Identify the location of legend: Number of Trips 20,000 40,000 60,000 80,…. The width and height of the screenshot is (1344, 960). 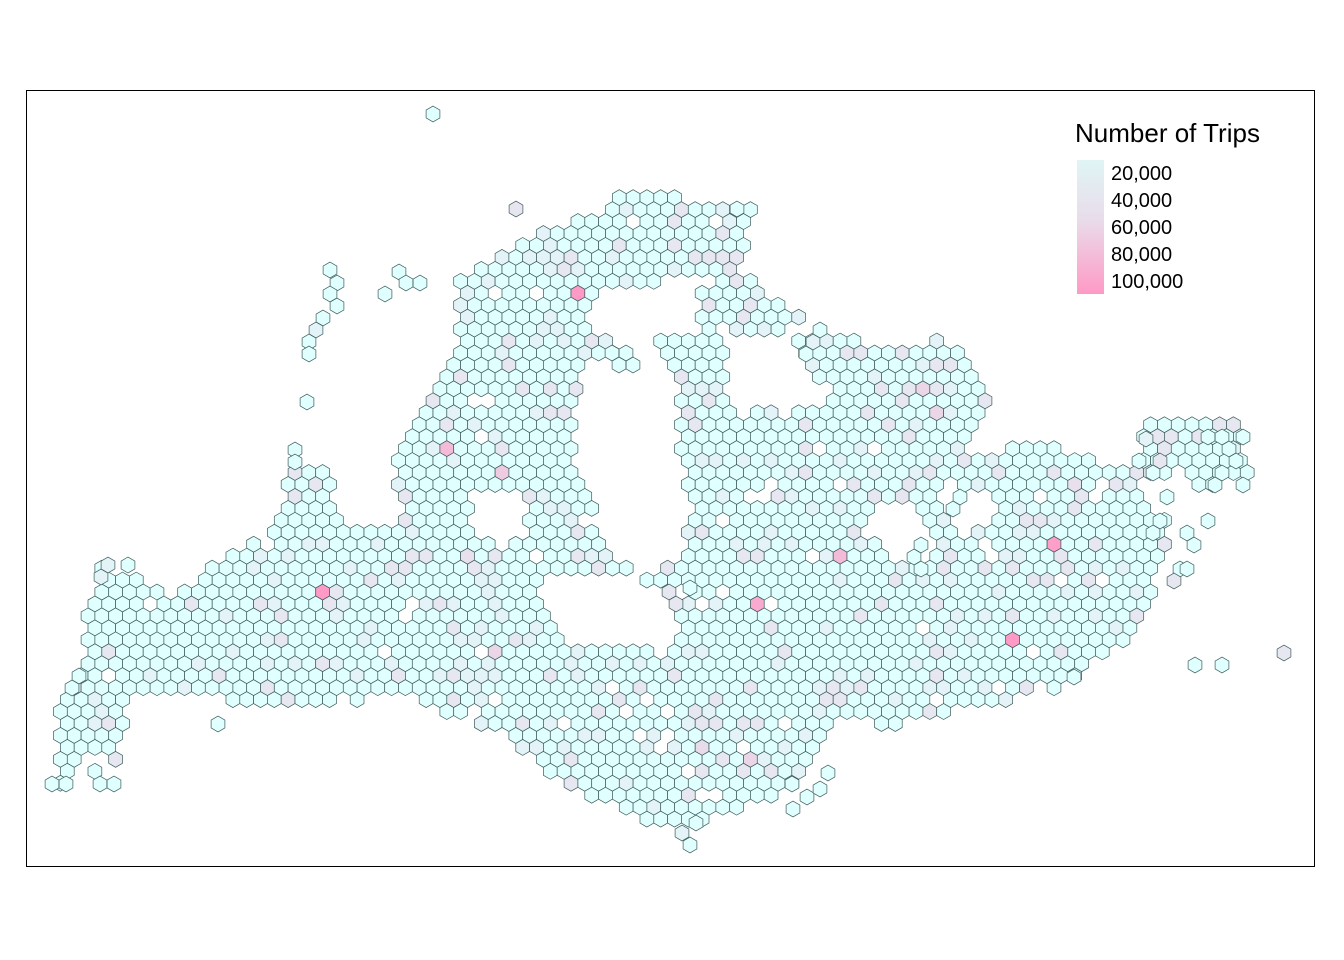
(1167, 206).